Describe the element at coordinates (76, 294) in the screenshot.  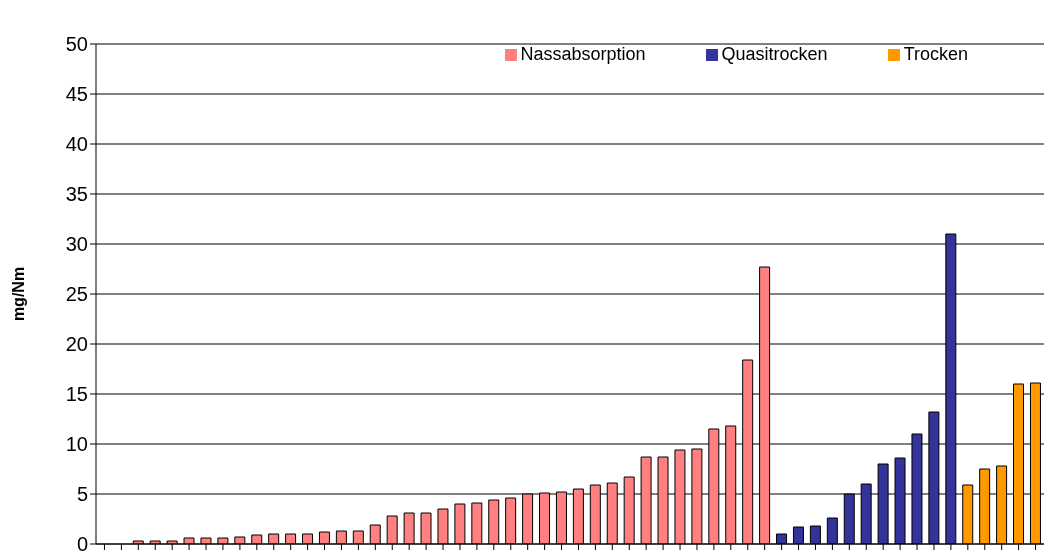
I see `y-tick-label: 25` at that location.